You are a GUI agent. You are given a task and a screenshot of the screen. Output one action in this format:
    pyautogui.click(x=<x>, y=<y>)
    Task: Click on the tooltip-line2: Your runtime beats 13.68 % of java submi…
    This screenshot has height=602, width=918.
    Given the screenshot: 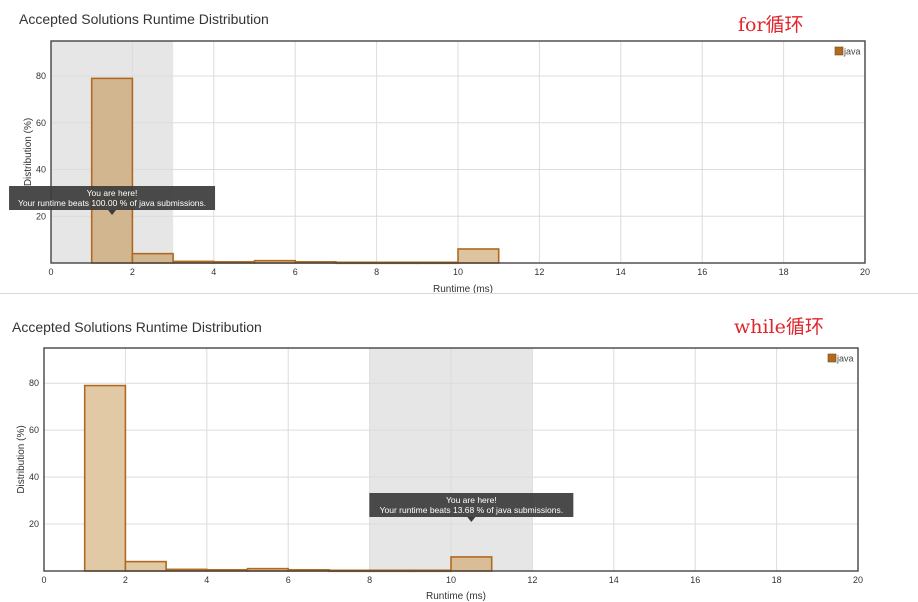 What is the action you would take?
    pyautogui.click(x=471, y=510)
    